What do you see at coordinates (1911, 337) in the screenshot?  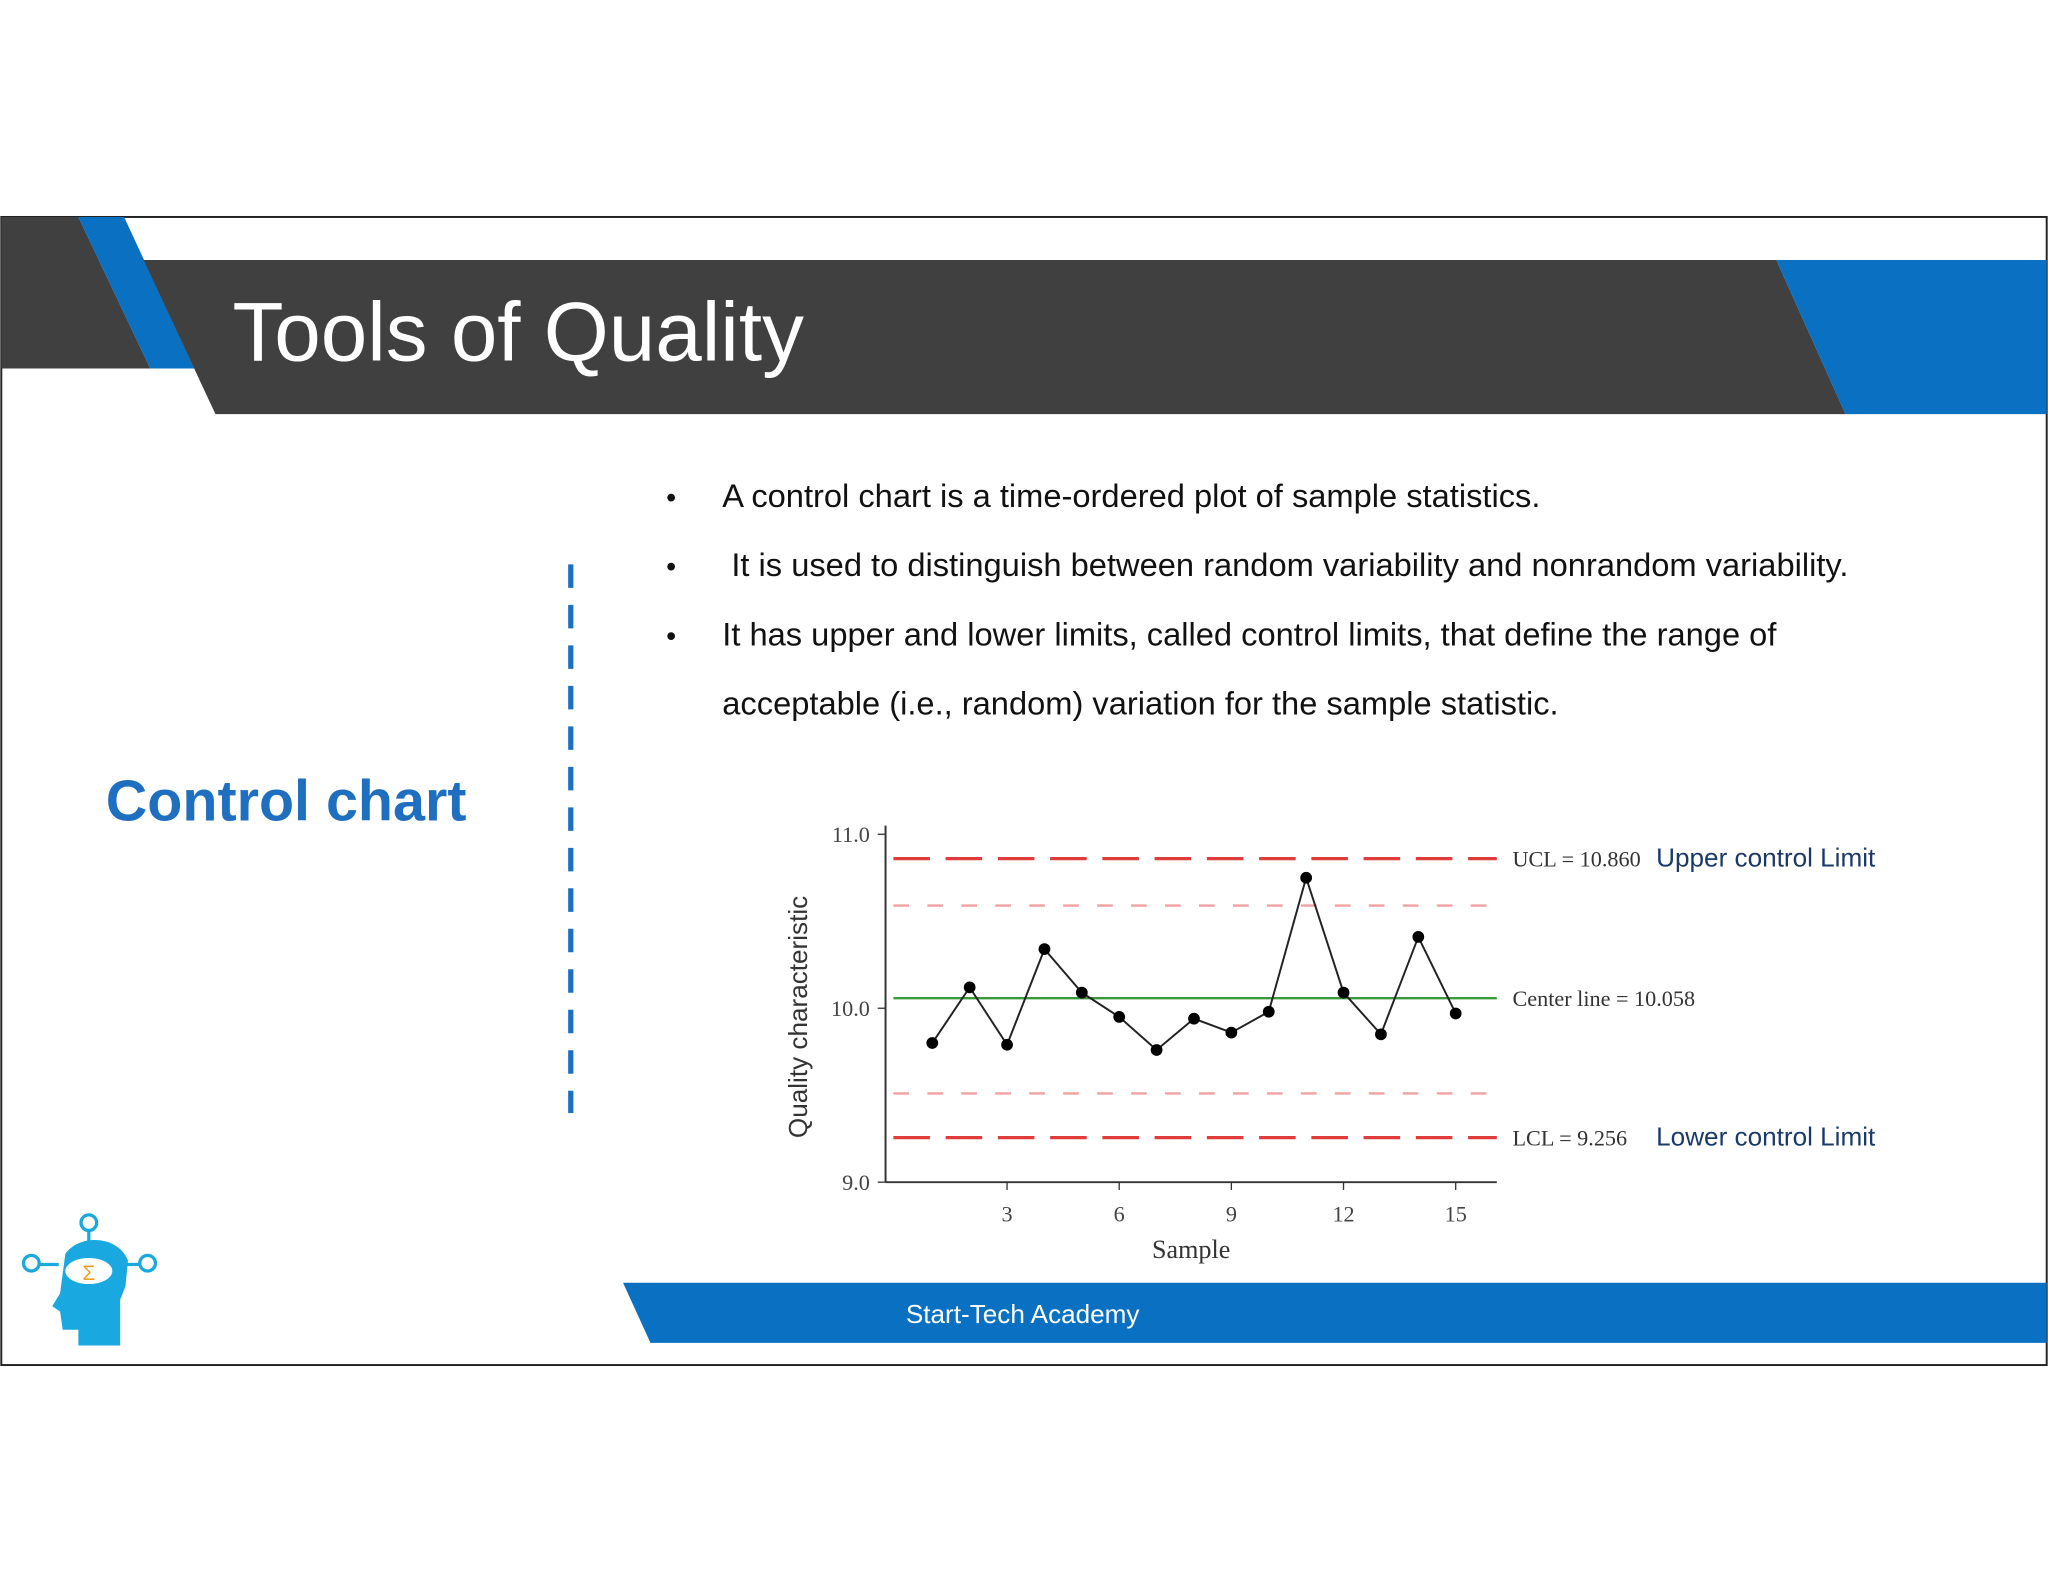 I see `header-accent` at bounding box center [1911, 337].